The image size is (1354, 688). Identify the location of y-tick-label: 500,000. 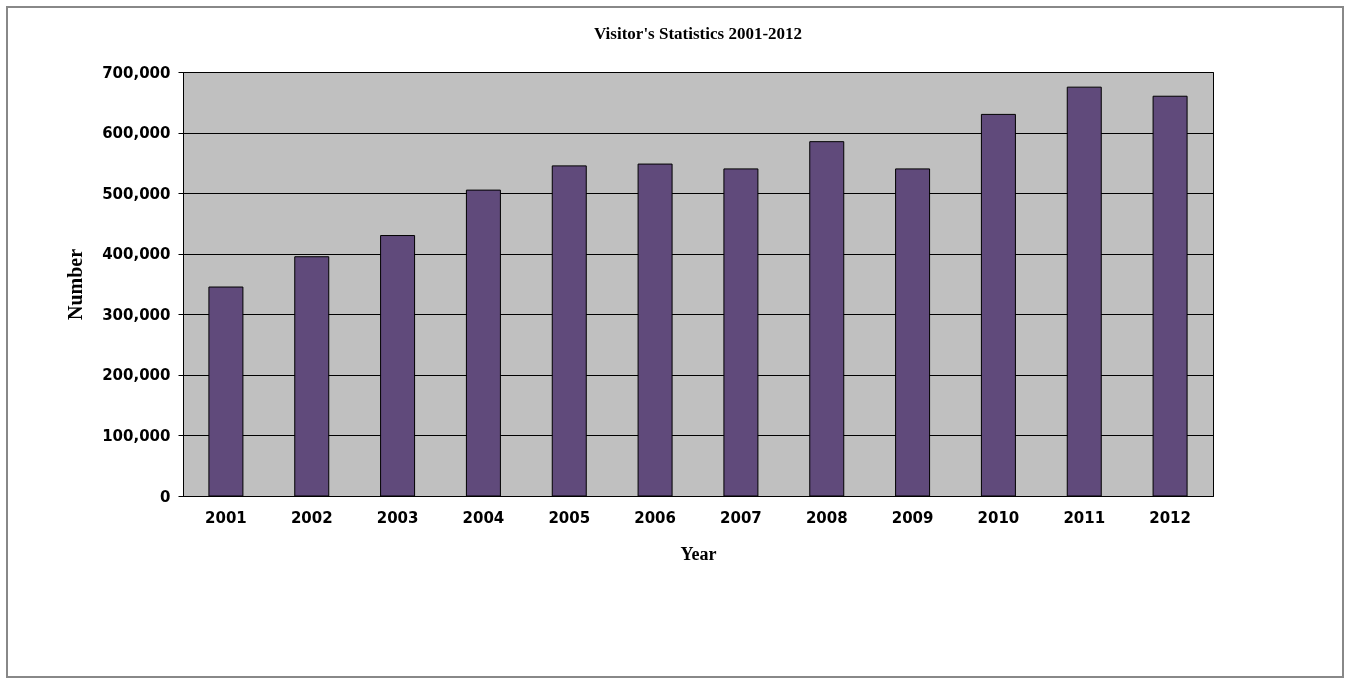
(136, 193).